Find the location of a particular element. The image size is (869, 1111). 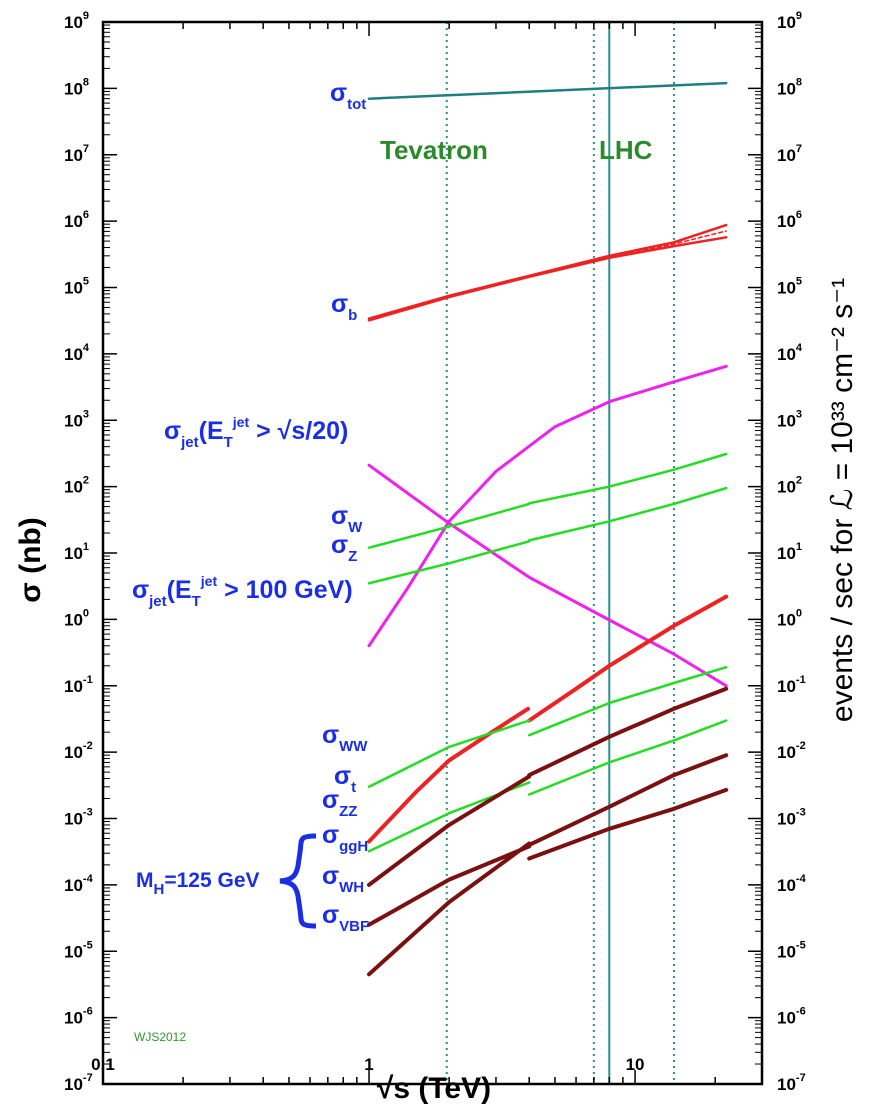

series-jet_rising is located at coordinates (547, 506).